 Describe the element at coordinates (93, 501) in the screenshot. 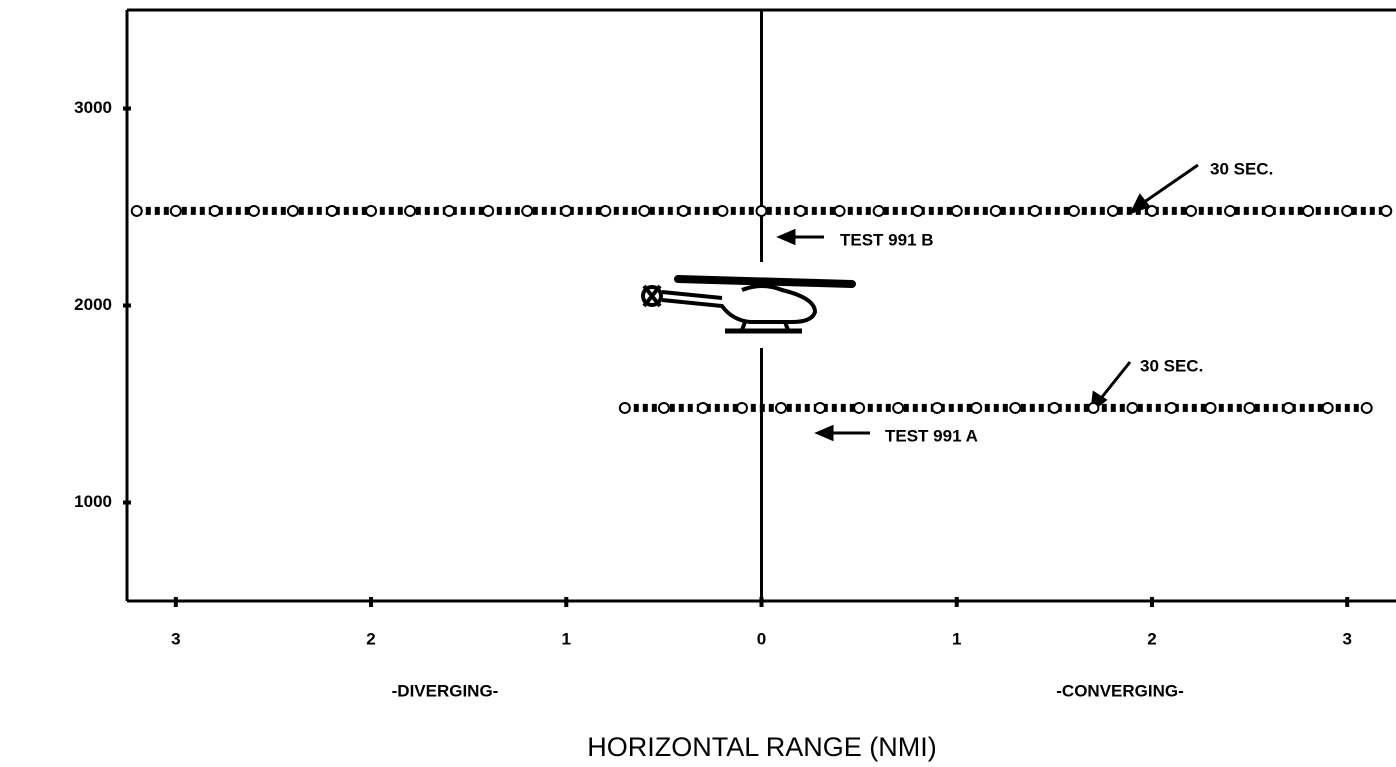

I see `y-tick-label: 1000` at that location.